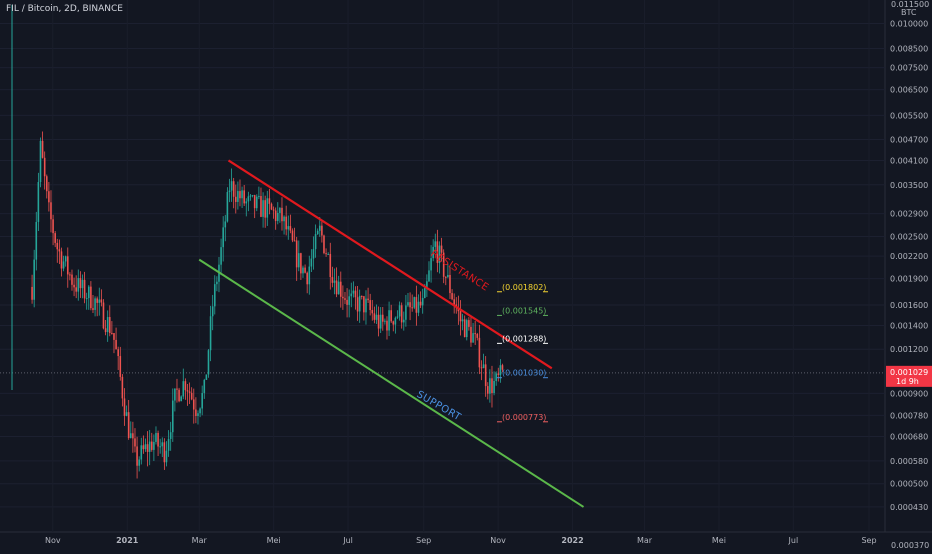 The height and width of the screenshot is (554, 932). I want to click on level-label: (0.001802), so click(524, 287).